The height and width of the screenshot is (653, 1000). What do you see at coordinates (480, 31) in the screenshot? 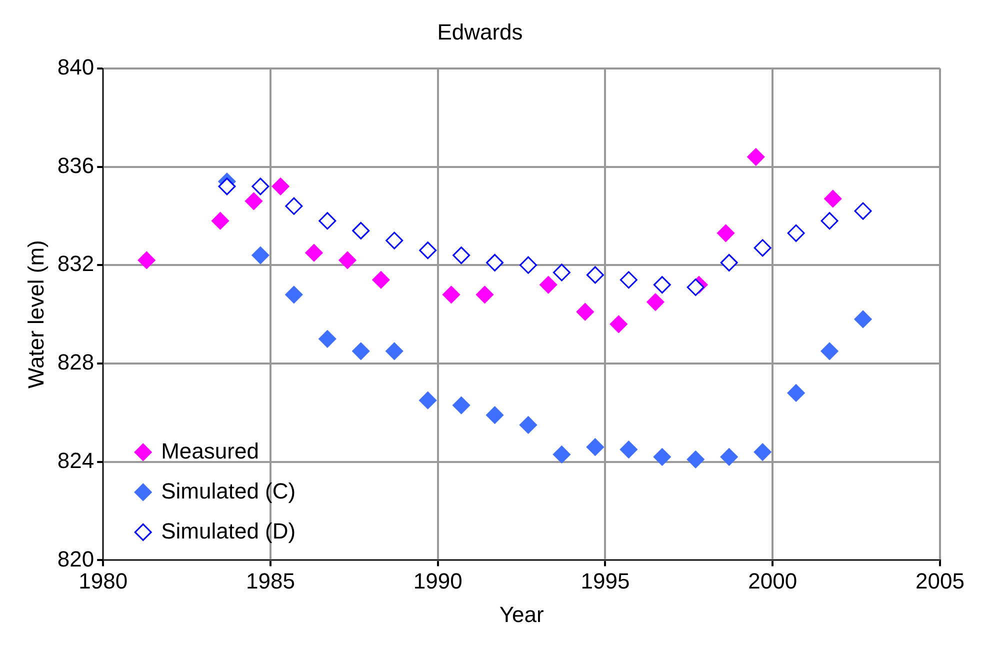
I see `chart-title: Edwards` at bounding box center [480, 31].